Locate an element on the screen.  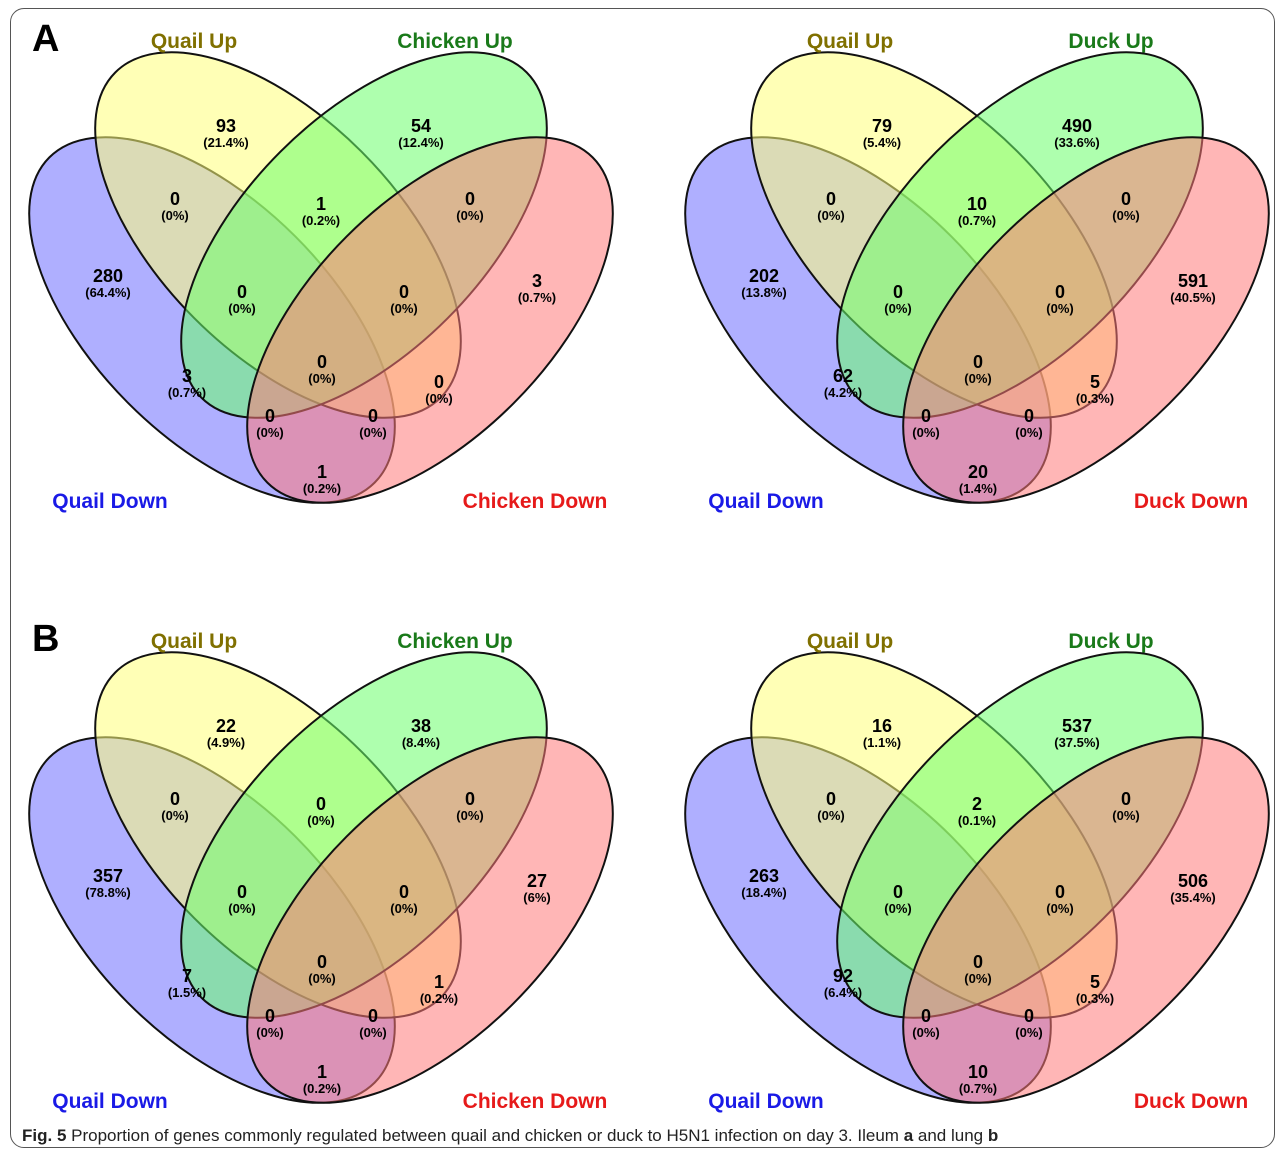
region-percent-b: (21.4%) is located at coordinates (226, 142).